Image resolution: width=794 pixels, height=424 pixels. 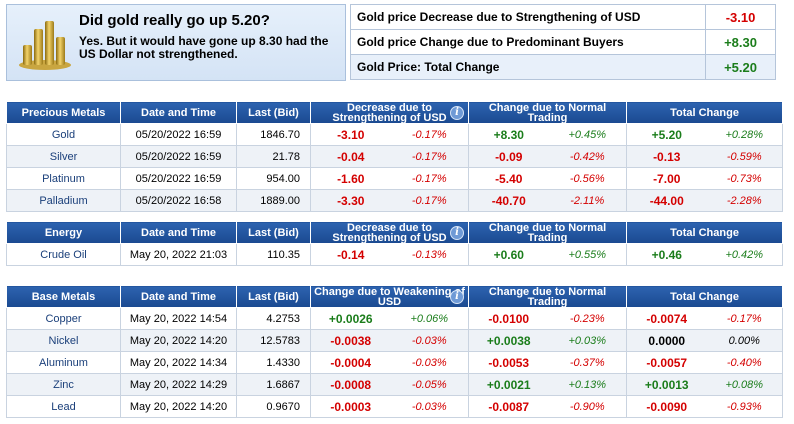 What do you see at coordinates (528, 67) in the screenshot?
I see `breakdown-label: Gold Price: Total Change` at bounding box center [528, 67].